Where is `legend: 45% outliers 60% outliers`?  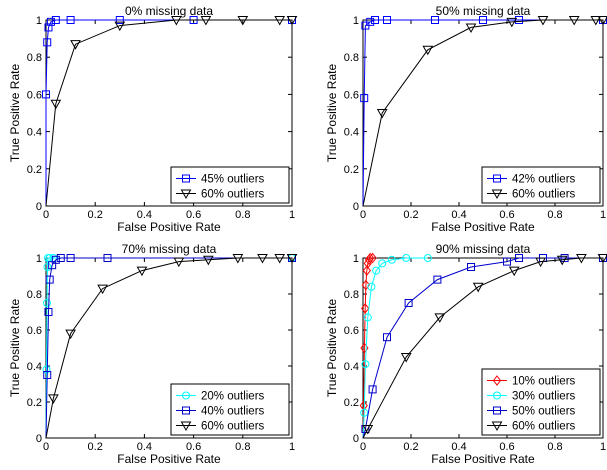 legend: 45% outliers 60% outliers is located at coordinates (230, 185).